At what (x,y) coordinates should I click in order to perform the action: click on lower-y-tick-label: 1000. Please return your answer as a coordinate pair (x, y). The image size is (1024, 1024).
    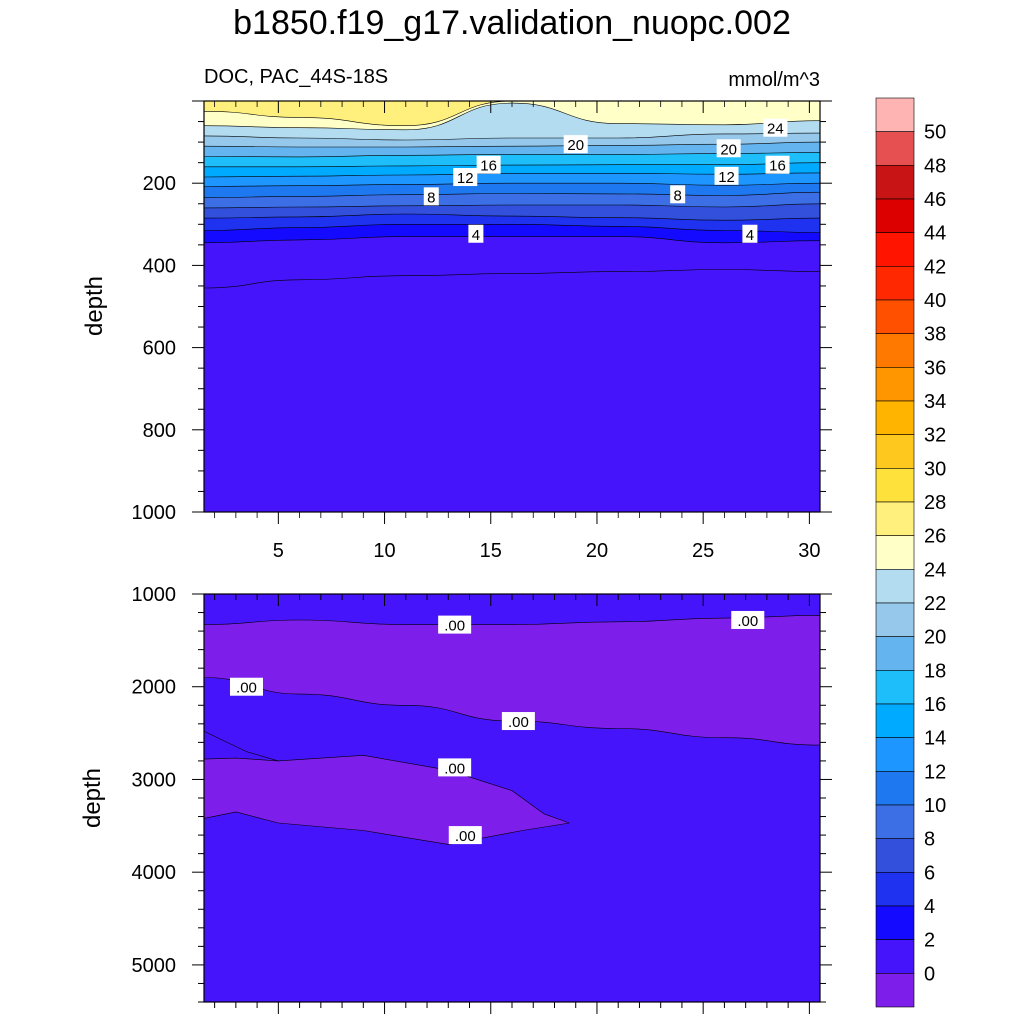
    Looking at the image, I should click on (154, 595).